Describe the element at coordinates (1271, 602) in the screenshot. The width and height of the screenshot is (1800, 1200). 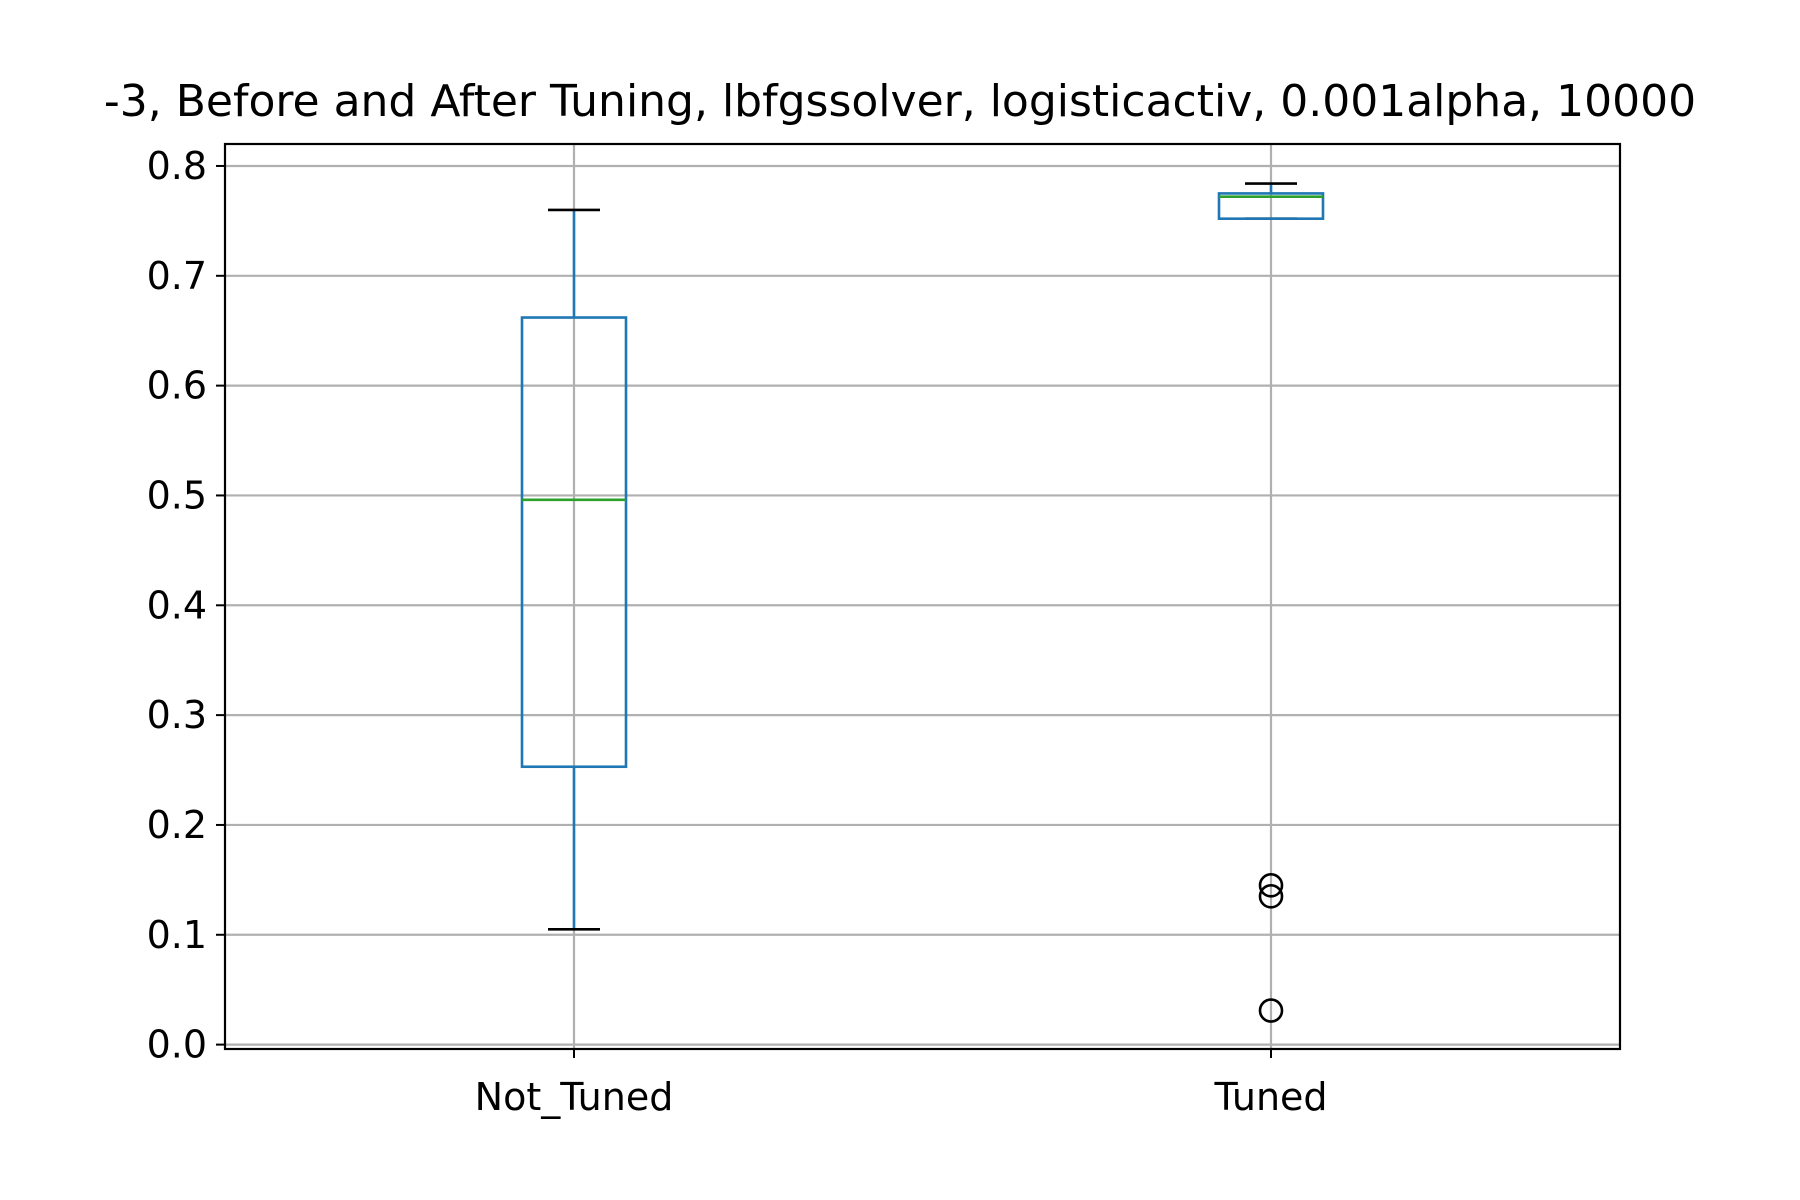
I see `box-group-tuned` at that location.